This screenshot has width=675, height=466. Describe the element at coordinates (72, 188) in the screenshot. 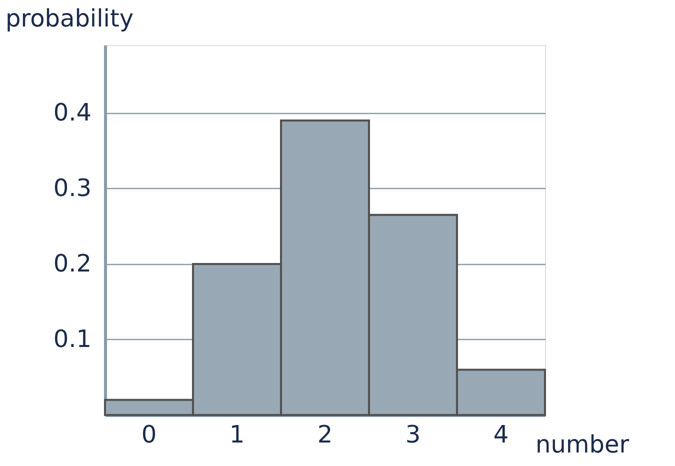

I see `y-tick-label: 0.3` at that location.